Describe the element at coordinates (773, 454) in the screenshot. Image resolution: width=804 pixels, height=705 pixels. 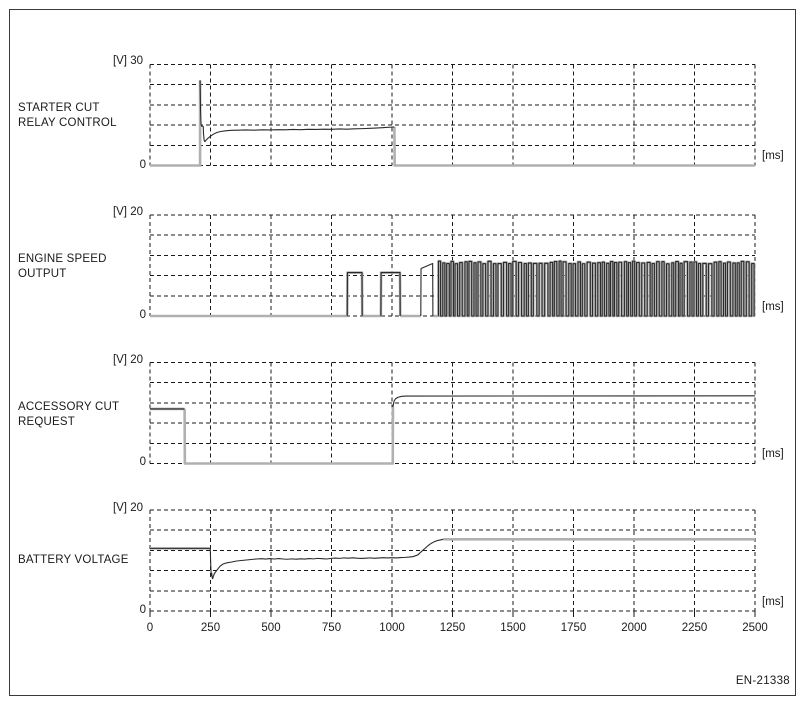
I see `plot3-xaxis-unit-label: [ms]` at that location.